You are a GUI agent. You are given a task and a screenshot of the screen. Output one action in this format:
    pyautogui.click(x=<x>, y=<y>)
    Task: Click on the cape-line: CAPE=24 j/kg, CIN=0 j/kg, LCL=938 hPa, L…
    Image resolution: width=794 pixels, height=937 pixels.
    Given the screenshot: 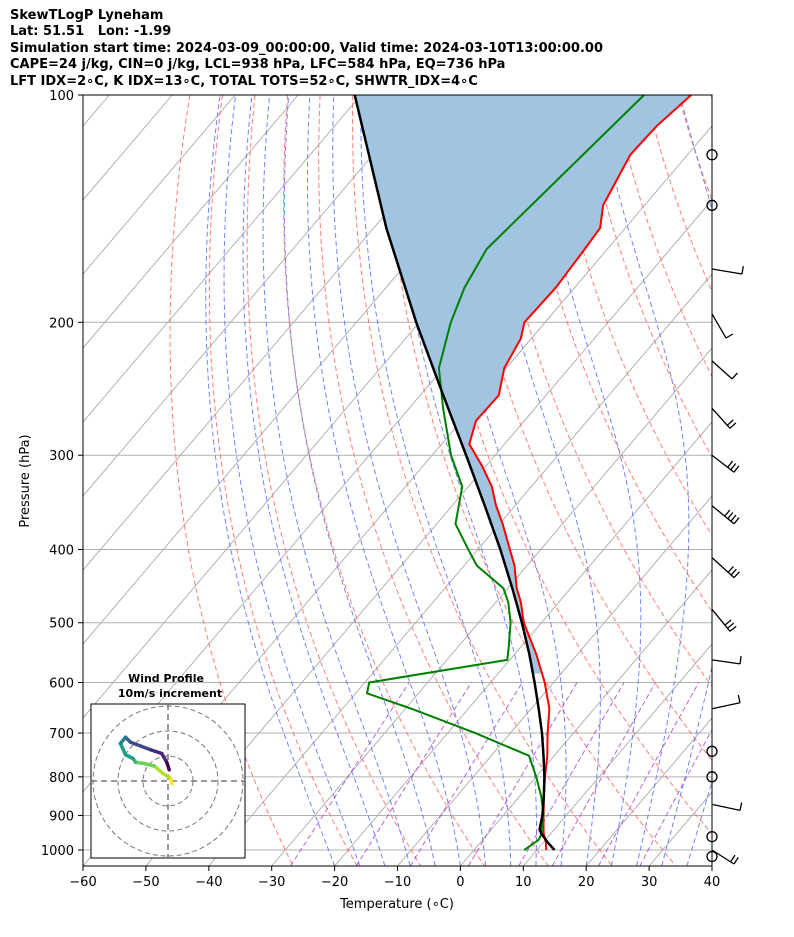 What is the action you would take?
    pyautogui.click(x=258, y=65)
    